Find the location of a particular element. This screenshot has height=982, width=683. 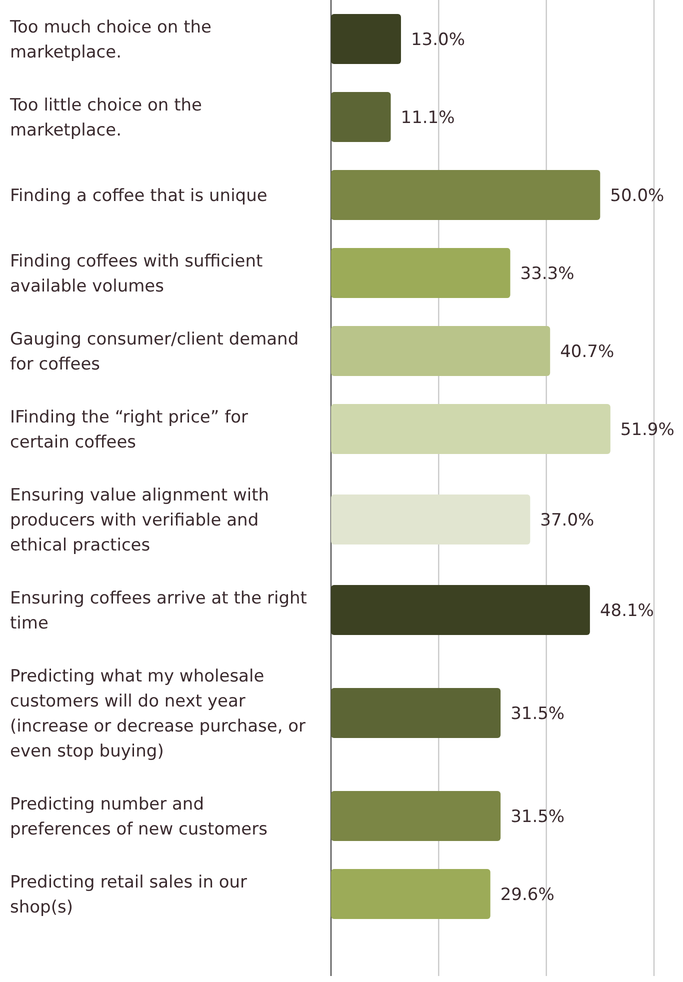

data-label: 29.6% is located at coordinates (527, 894).